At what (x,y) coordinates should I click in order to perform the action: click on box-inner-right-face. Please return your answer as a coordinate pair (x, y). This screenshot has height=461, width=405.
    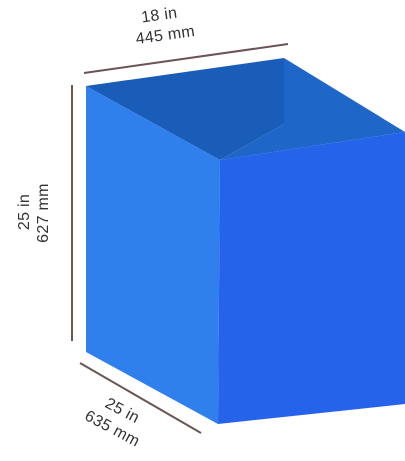
    Looking at the image, I should click on (312, 109).